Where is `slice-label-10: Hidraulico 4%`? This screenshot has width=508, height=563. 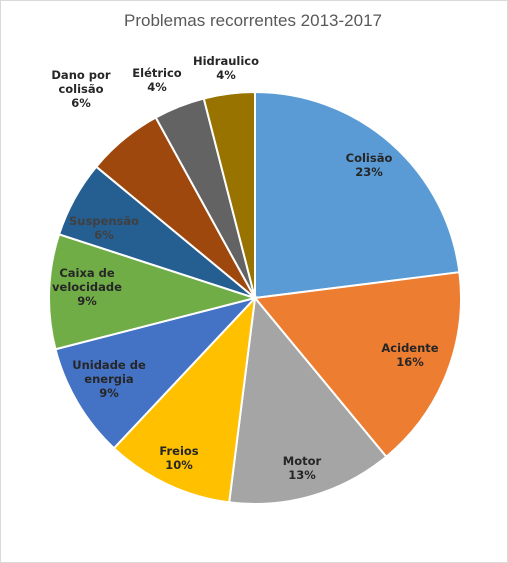
slice-label-10: Hidraulico 4% is located at coordinates (226, 68).